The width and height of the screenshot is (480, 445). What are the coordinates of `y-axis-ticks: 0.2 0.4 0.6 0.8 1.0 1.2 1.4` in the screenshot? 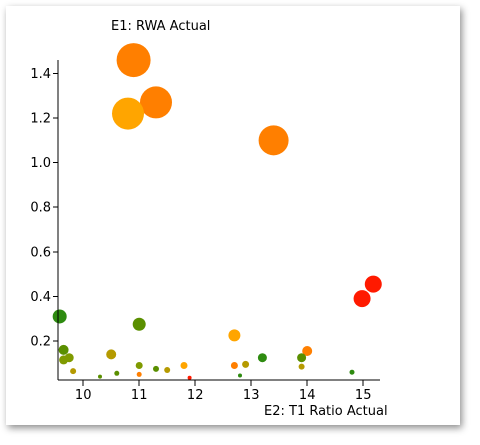 It's located at (44, 208).